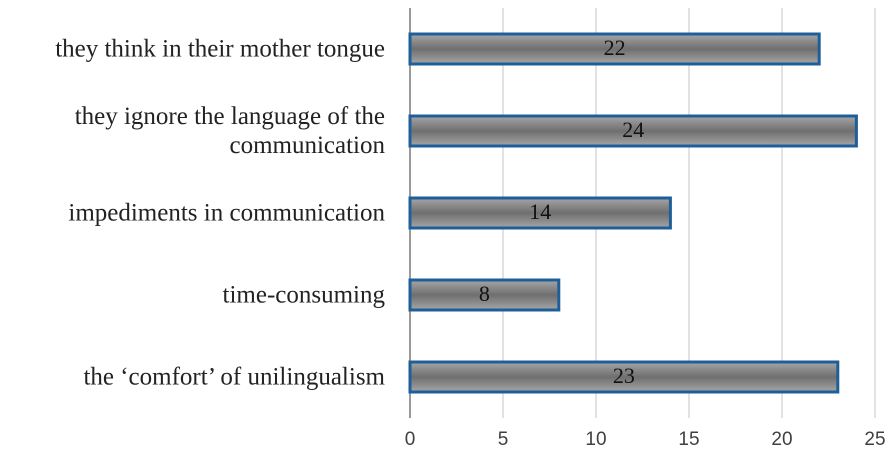 This screenshot has height=455, width=891. I want to click on category-label: impediments in communication, so click(226, 213).